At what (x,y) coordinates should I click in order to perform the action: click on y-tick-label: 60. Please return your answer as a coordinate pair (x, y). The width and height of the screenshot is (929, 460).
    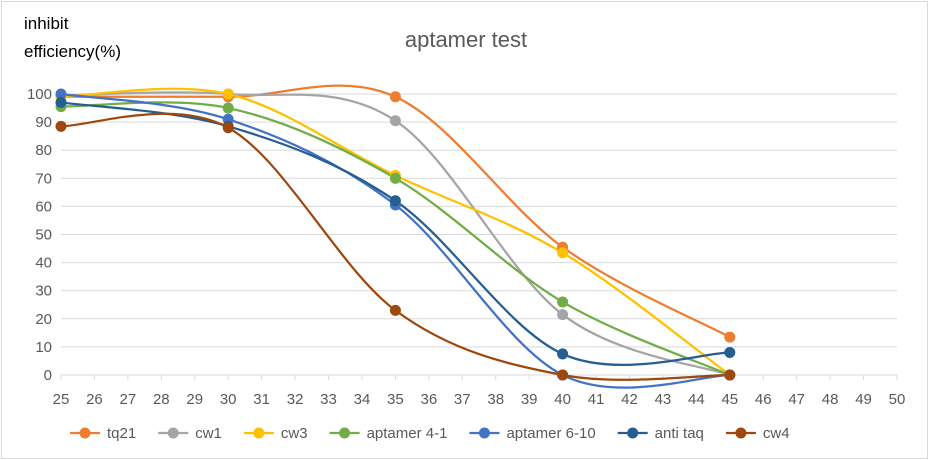
    Looking at the image, I should click on (43, 206).